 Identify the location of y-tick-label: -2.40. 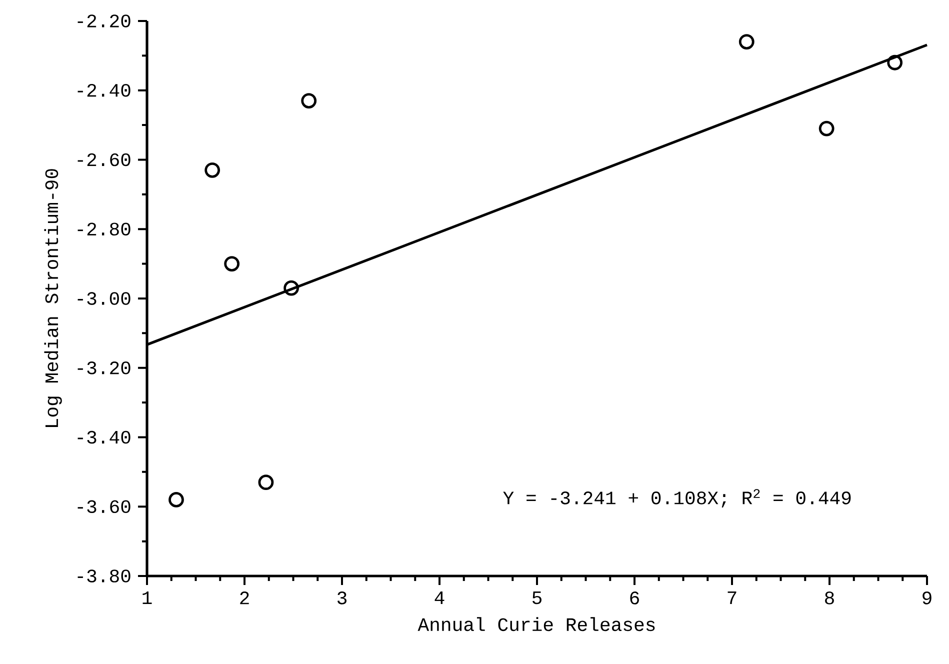
(104, 90).